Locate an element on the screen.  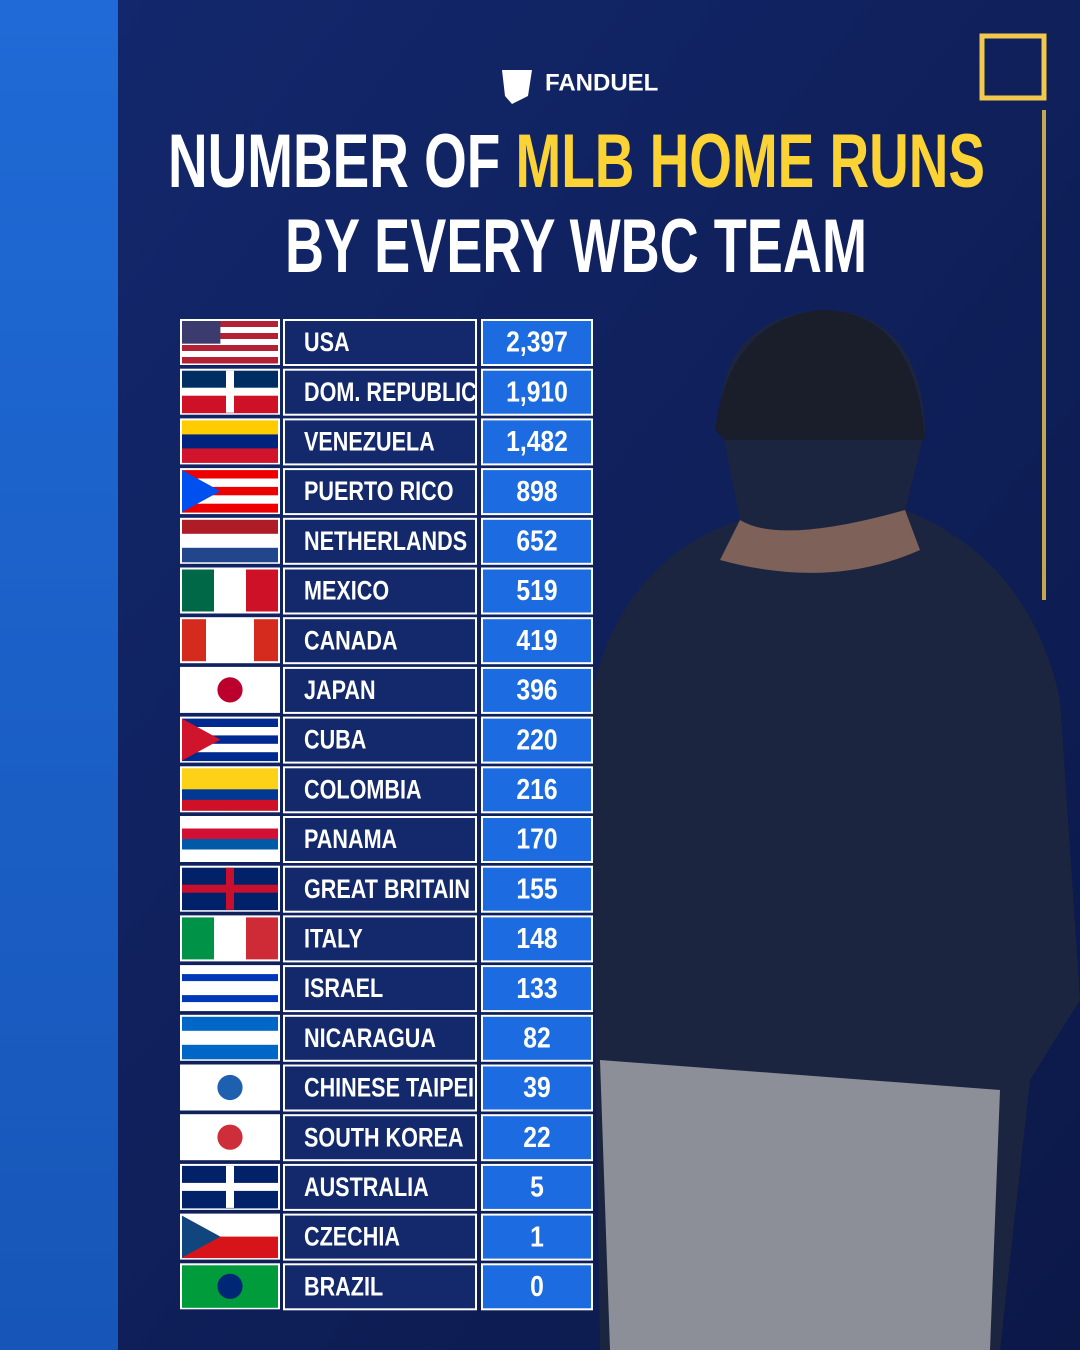
name-wrap: BRAZIL is located at coordinates (343, 1287).